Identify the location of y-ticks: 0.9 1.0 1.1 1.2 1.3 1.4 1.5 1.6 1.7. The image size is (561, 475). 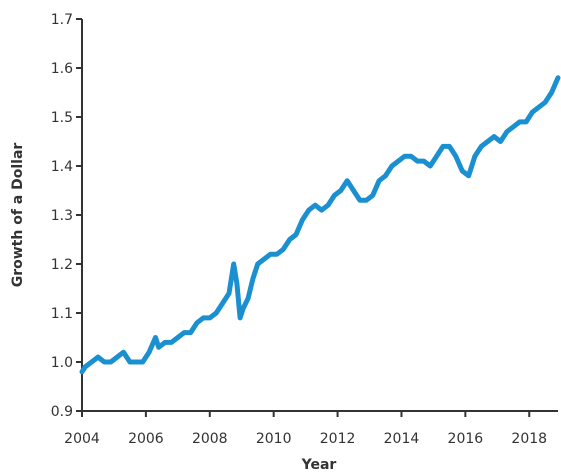
(66, 216).